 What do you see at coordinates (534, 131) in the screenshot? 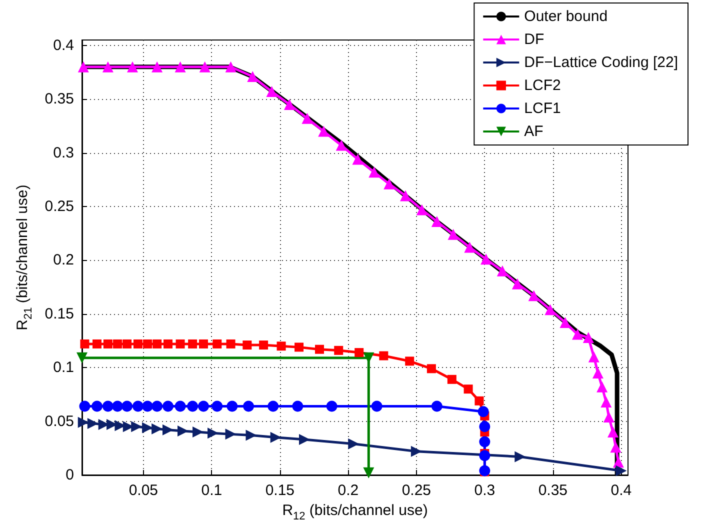
I see `legend-label: AF` at bounding box center [534, 131].